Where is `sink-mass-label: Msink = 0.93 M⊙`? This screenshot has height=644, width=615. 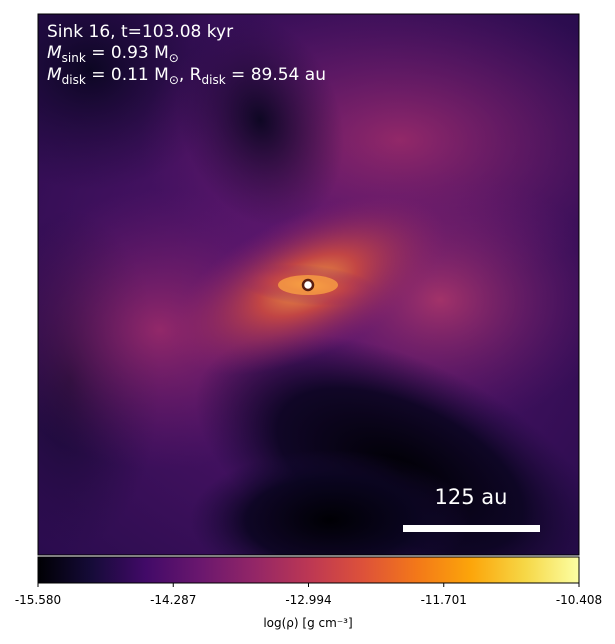
sink-mass-label: Msink = 0.93 M⊙ is located at coordinates (113, 54).